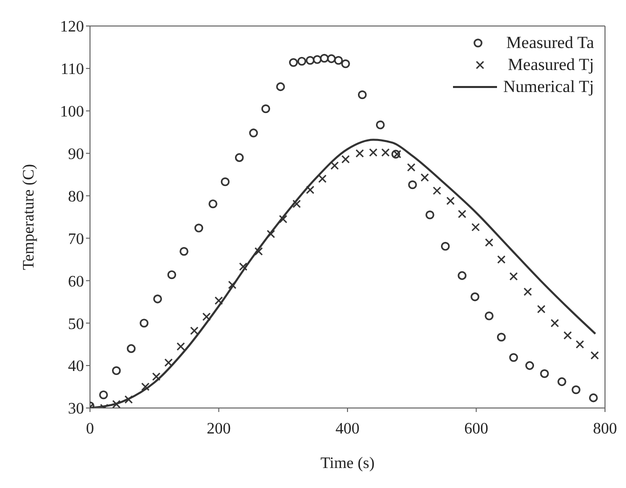 Image resolution: width=626 pixels, height=488 pixels. I want to click on x-tick-label: 0, so click(90, 429).